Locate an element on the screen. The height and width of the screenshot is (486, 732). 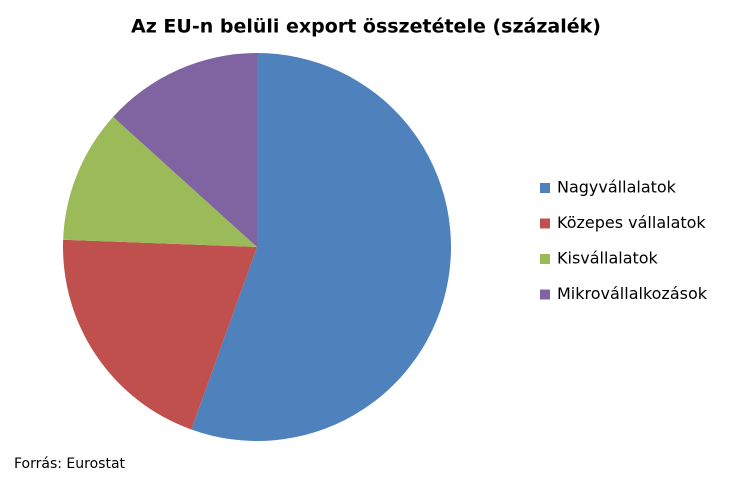
legend-label: Nagyvállalatok is located at coordinates (617, 187).